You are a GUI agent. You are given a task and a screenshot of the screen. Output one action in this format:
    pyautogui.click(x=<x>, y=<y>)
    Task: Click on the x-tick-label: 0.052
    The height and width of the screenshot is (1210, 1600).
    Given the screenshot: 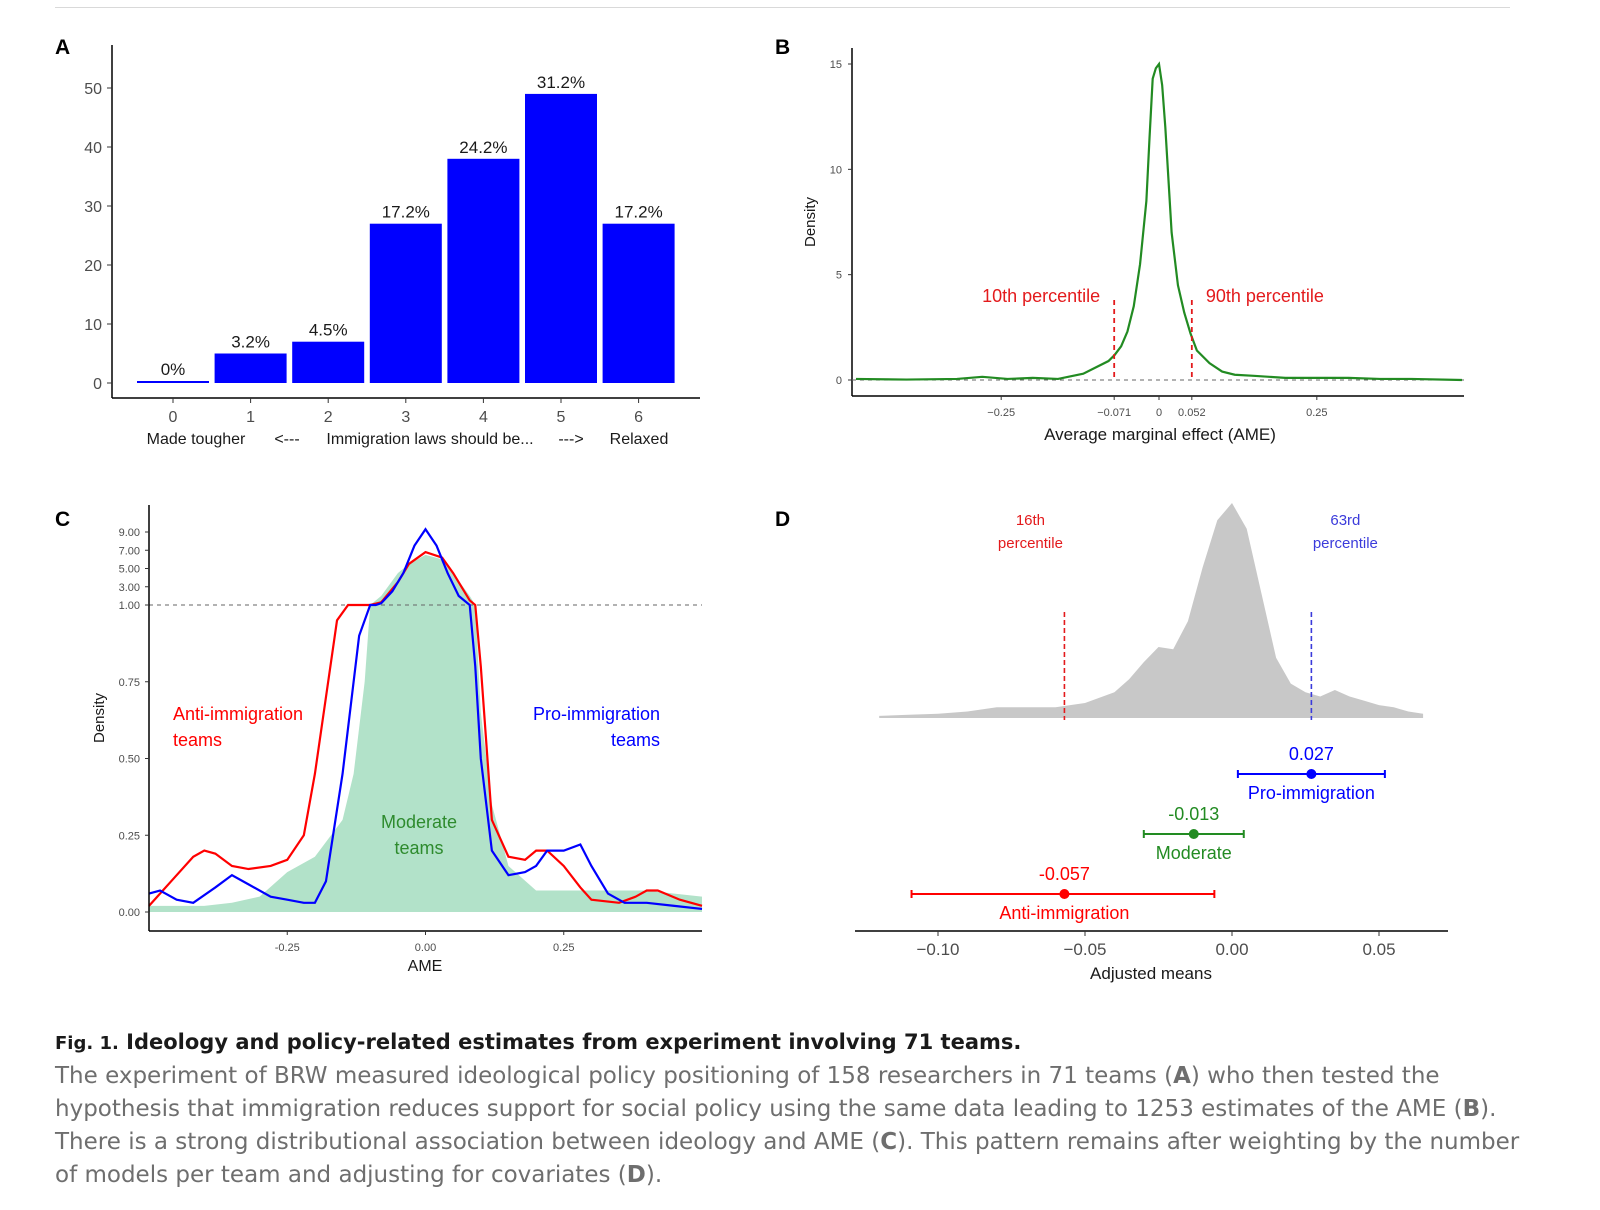 What is the action you would take?
    pyautogui.click(x=1192, y=413)
    